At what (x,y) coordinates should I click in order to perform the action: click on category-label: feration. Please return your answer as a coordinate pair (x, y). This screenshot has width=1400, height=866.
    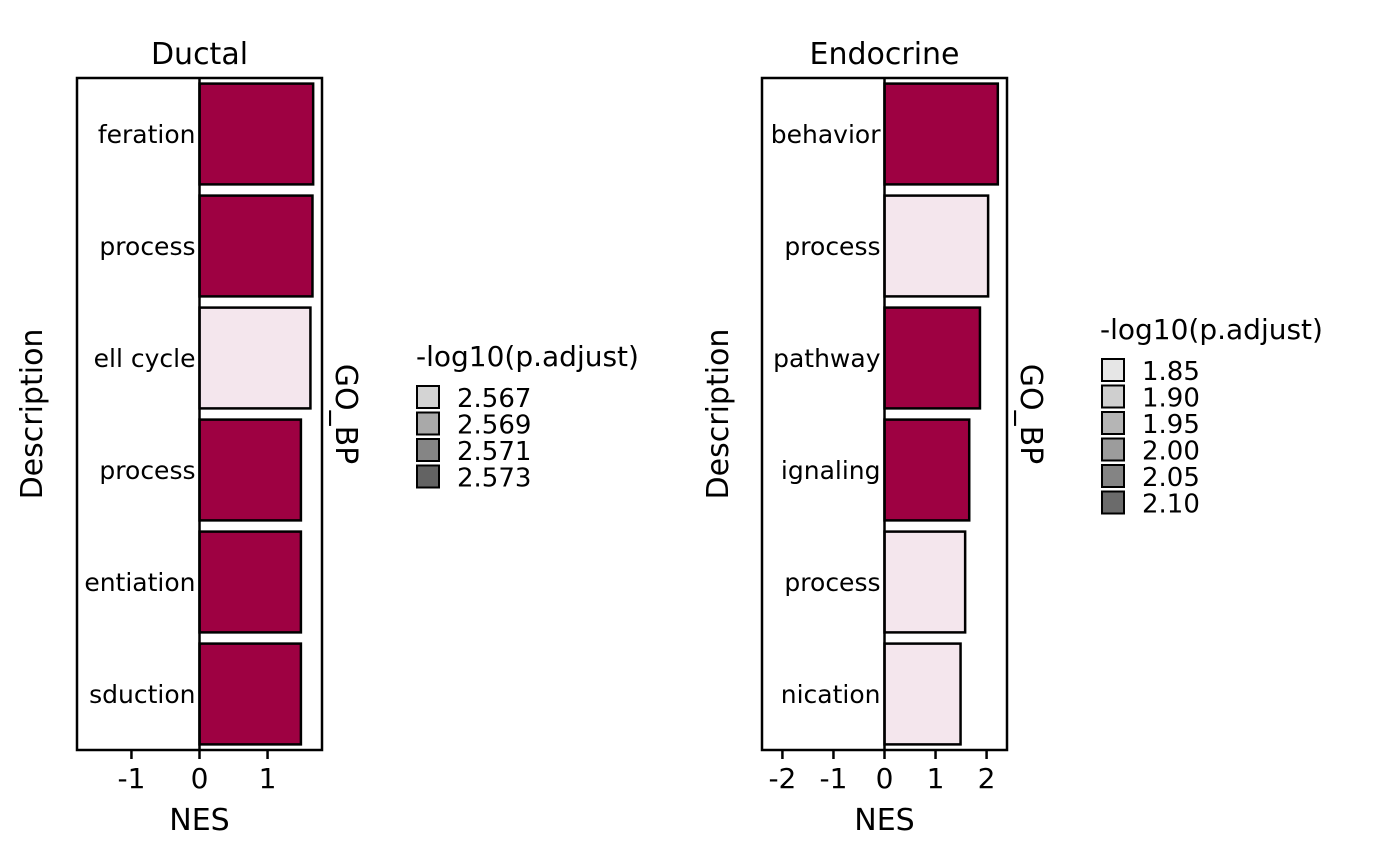
    Looking at the image, I should click on (147, 134).